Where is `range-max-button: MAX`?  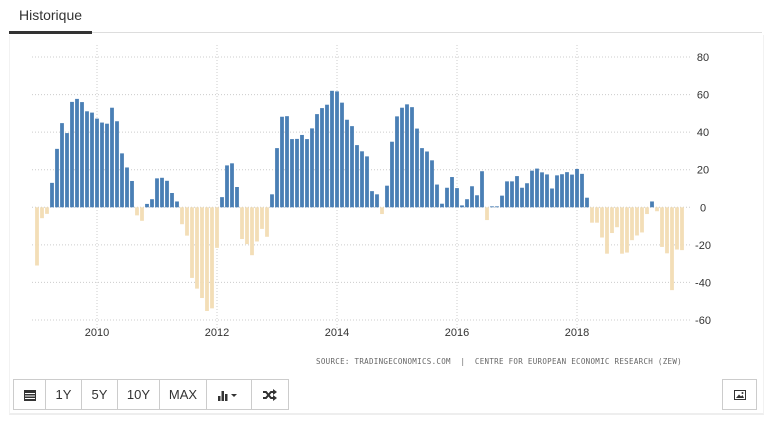 range-max-button: MAX is located at coordinates (183, 394).